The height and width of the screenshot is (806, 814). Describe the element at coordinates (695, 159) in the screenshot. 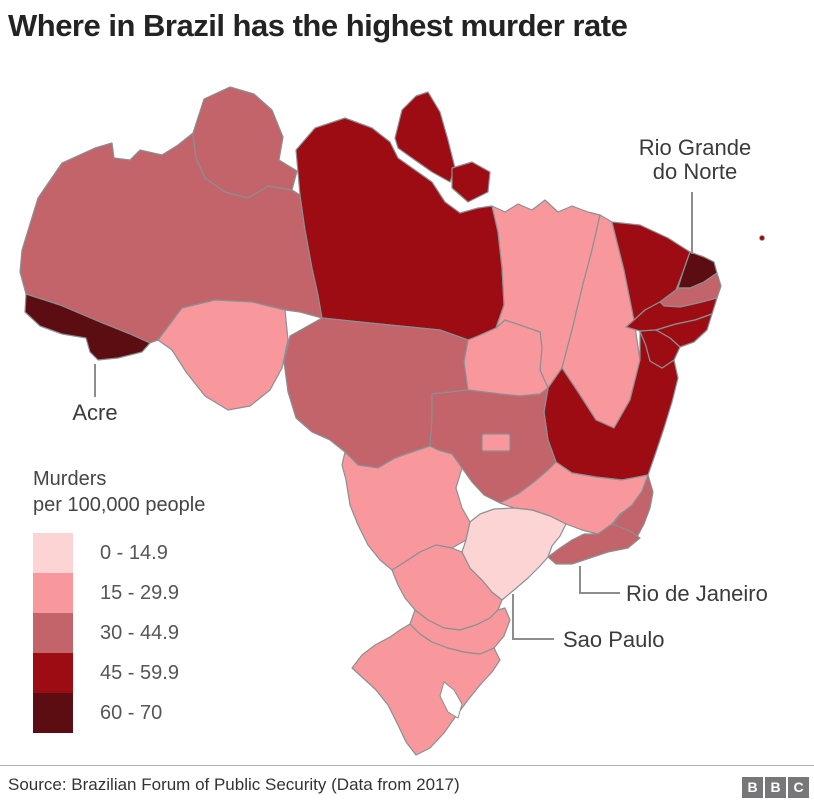

I see `annotation-rio-grande-do-norte: Rio Grande do Norte` at that location.